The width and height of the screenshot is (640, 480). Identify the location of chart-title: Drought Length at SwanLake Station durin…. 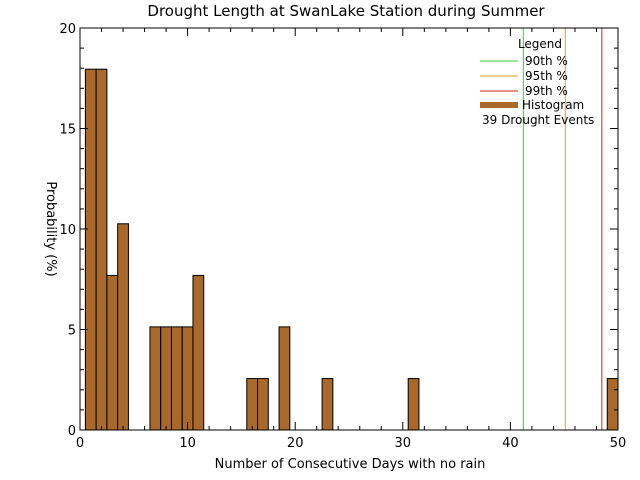
(346, 11).